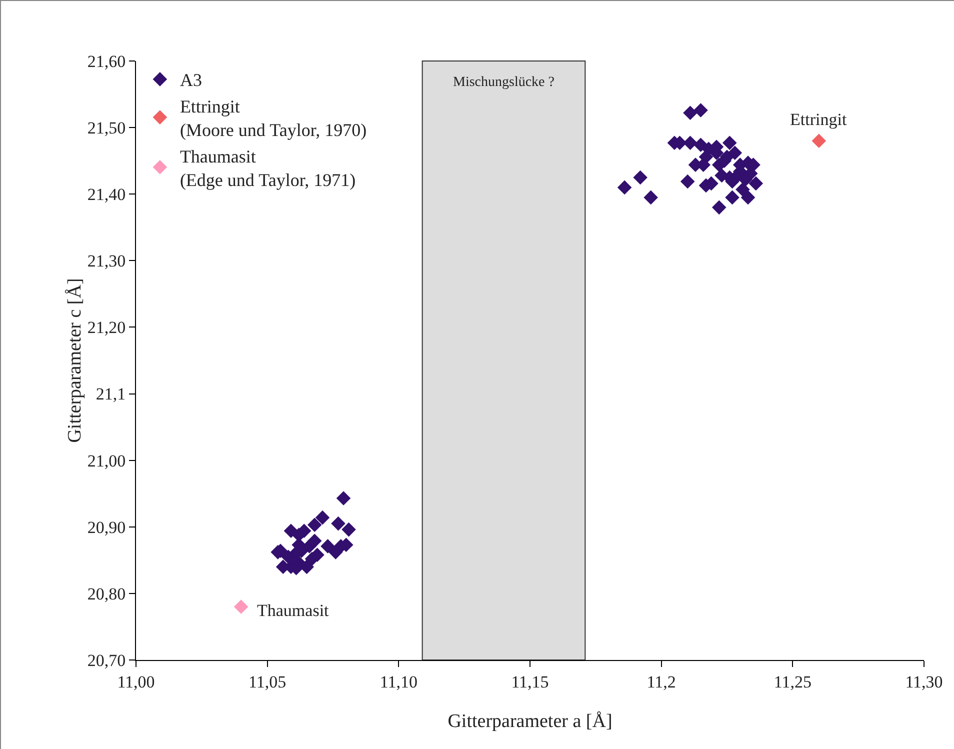 Image resolution: width=954 pixels, height=749 pixels. Describe the element at coordinates (106, 194) in the screenshot. I see `y-tick-label: 21,40` at that location.